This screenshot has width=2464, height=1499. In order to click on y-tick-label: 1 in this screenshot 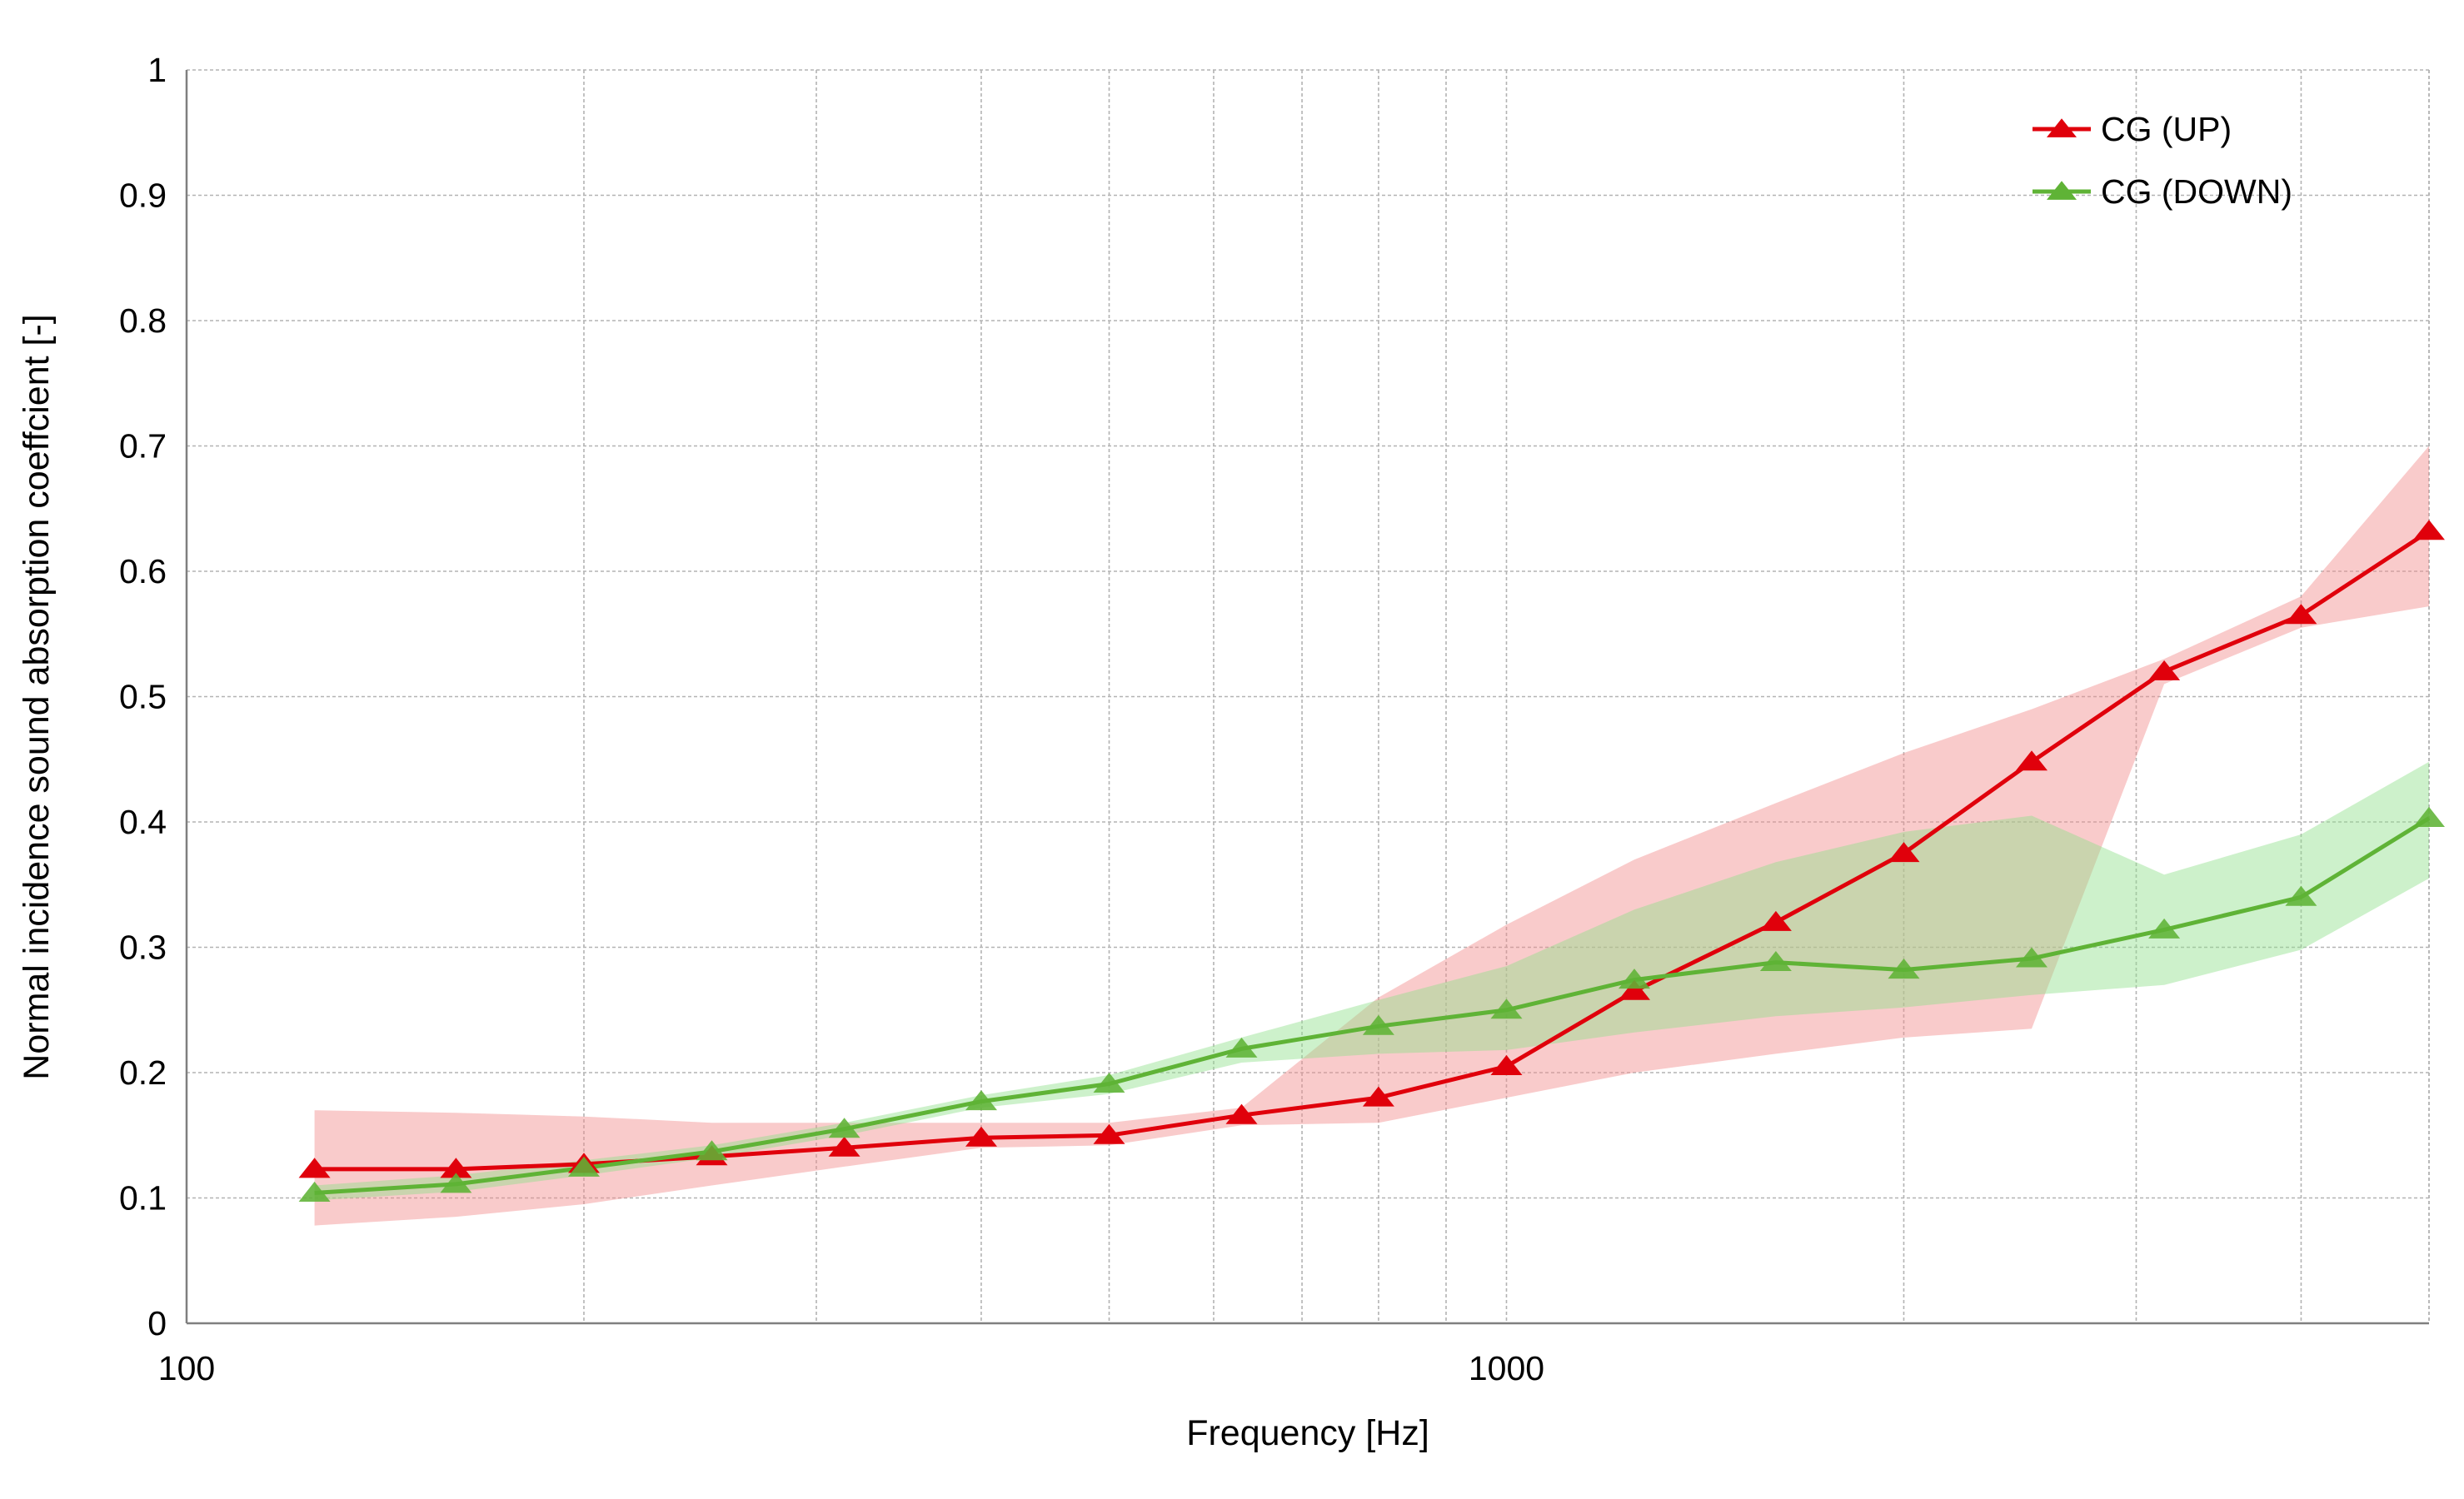, I will do `click(157, 70)`.